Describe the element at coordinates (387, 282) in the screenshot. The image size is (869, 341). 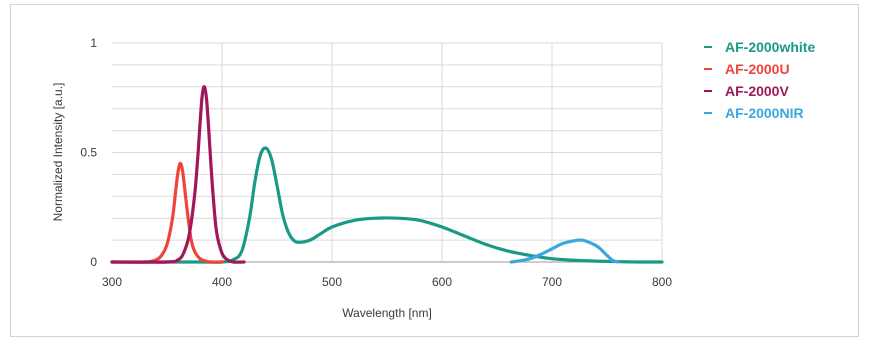
I see `x-tick-labels: 300 400 500 600 700 800` at that location.